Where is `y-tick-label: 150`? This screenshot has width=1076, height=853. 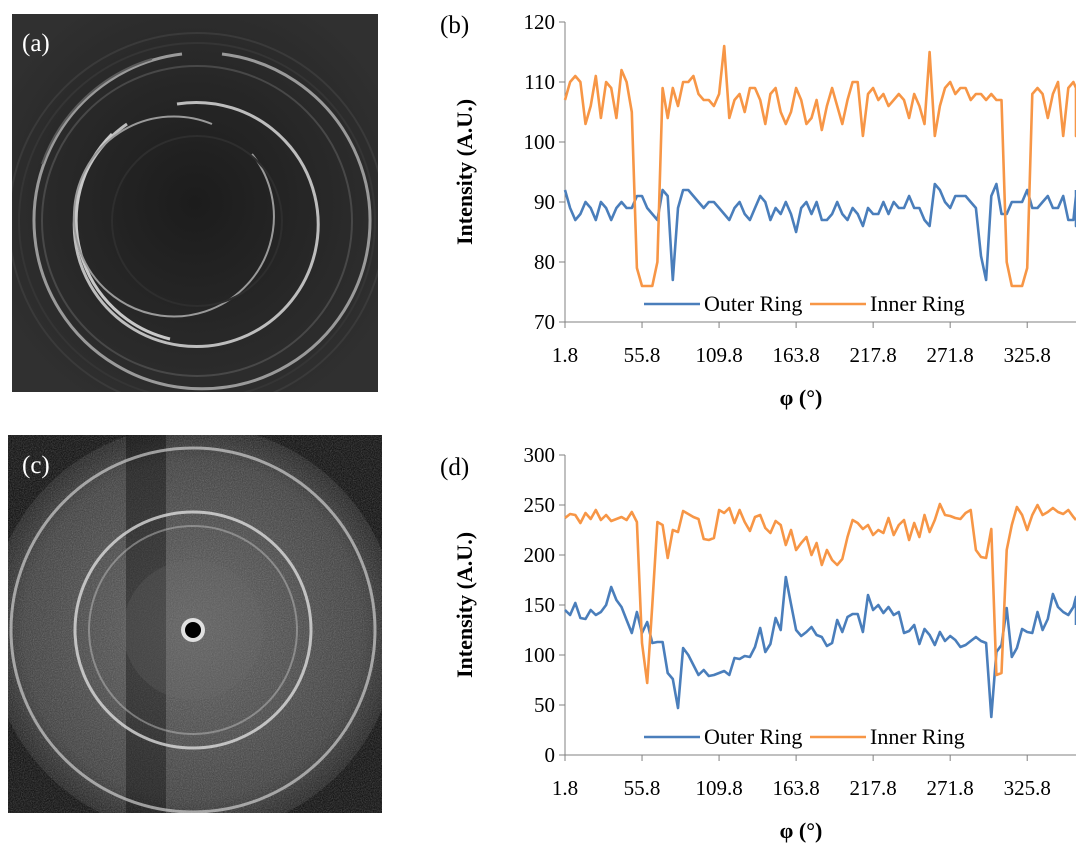
y-tick-label: 150 is located at coordinates (540, 605).